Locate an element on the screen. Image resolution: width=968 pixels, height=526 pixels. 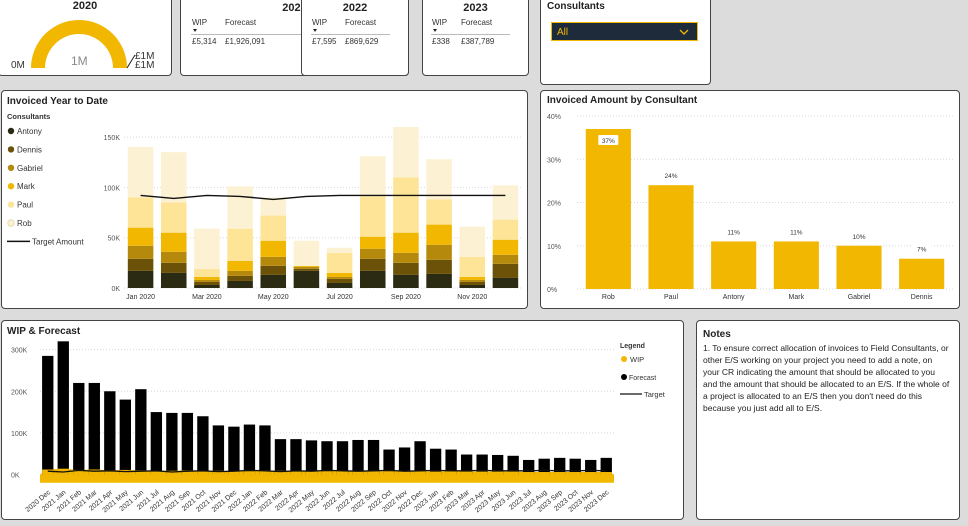
consultants-dropdown: All is located at coordinates (624, 31).